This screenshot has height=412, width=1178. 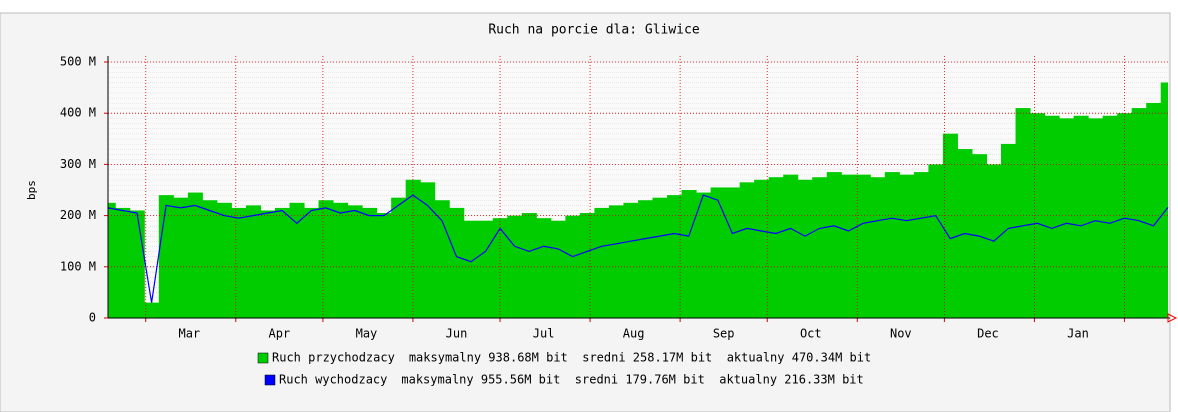 I want to click on y-tick-label: 500 M, so click(x=78, y=62).